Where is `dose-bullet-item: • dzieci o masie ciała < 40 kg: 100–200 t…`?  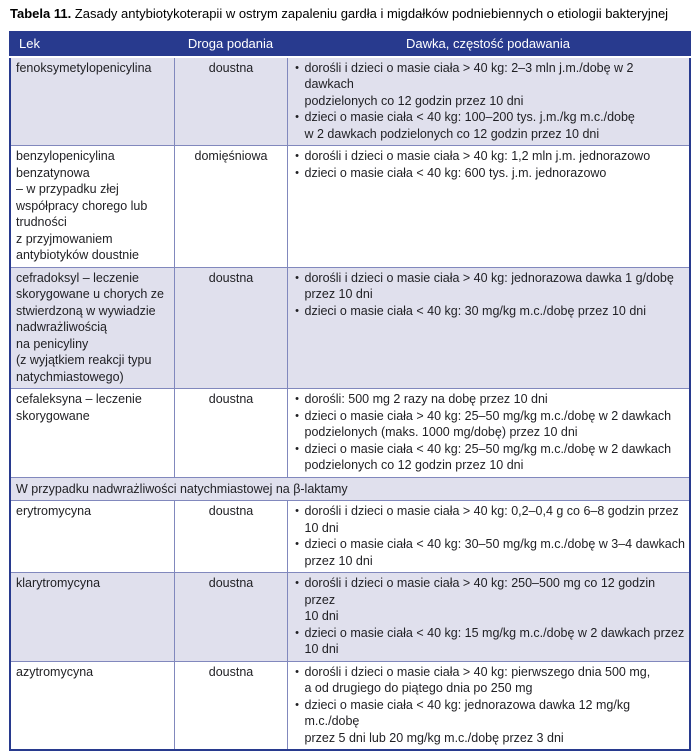 dose-bullet-item: • dzieci o masie ciała < 40 kg: 100–200 t… is located at coordinates (488, 125).